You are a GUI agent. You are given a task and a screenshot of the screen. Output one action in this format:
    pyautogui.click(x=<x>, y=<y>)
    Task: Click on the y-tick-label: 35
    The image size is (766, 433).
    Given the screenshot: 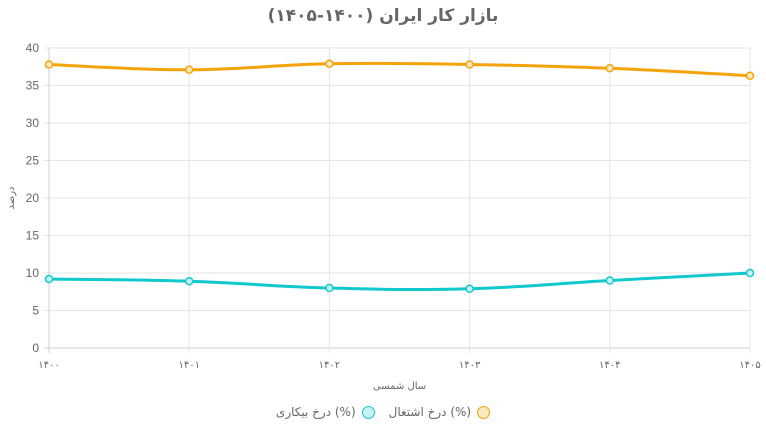 What is the action you would take?
    pyautogui.click(x=33, y=86)
    